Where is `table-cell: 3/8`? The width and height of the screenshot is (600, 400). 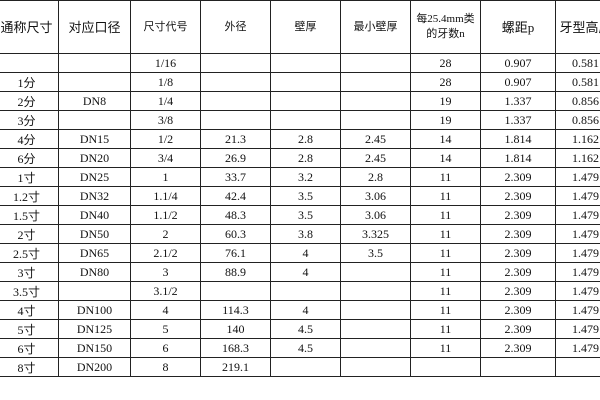
table-cell: 3/8 is located at coordinates (165, 120).